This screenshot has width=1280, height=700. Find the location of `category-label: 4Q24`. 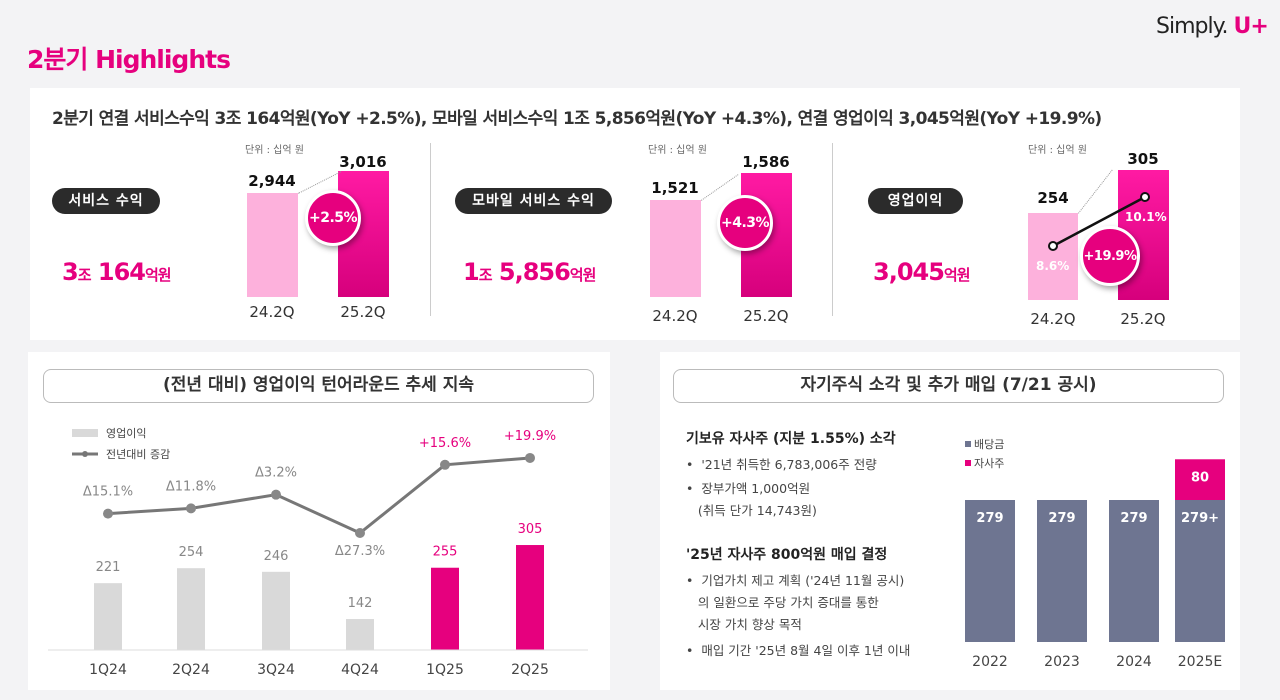

category-label: 4Q24 is located at coordinates (360, 670).